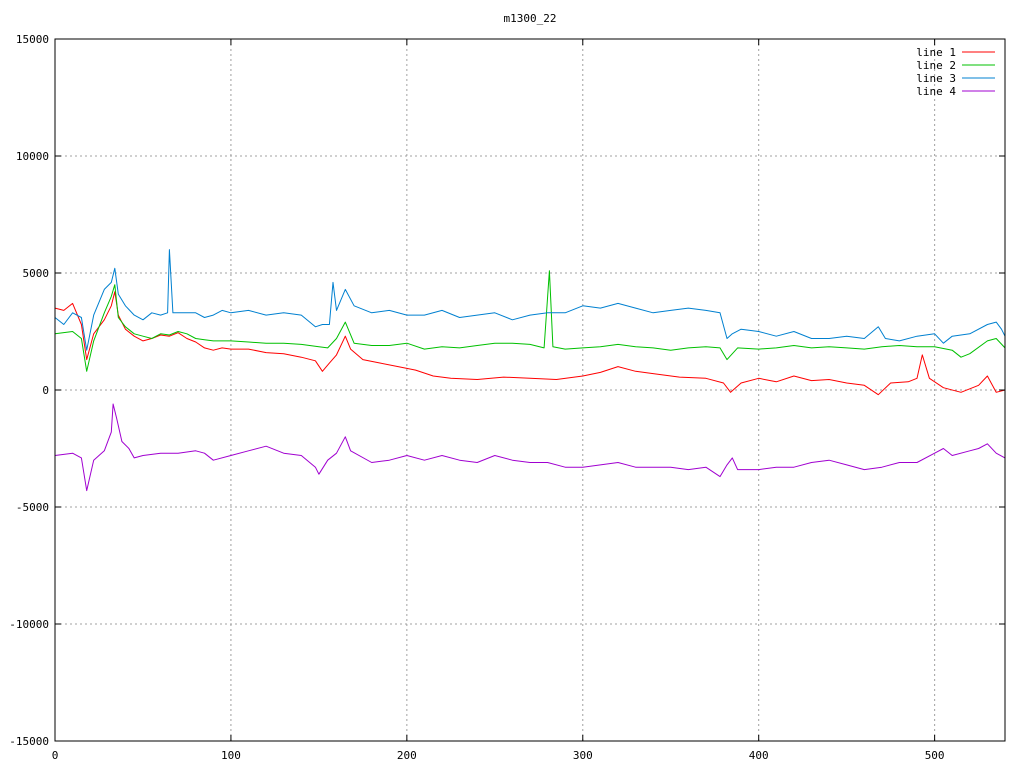  I want to click on x-tick-label: 0, so click(55, 755).